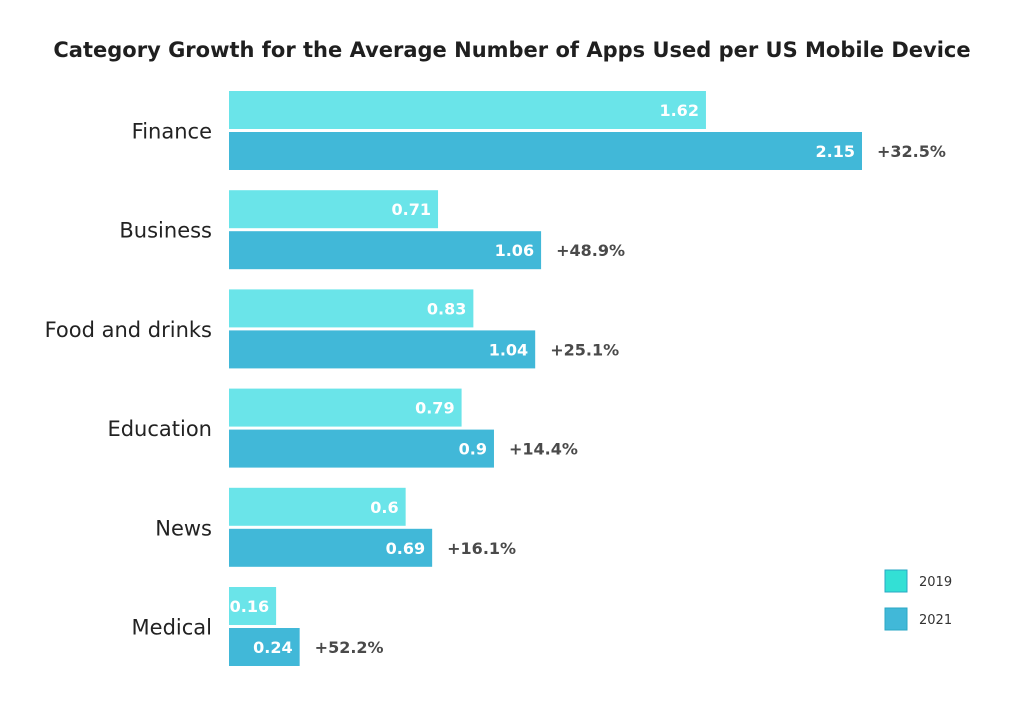  I want to click on bar-value-label-2019-education: 0.79, so click(434, 408).